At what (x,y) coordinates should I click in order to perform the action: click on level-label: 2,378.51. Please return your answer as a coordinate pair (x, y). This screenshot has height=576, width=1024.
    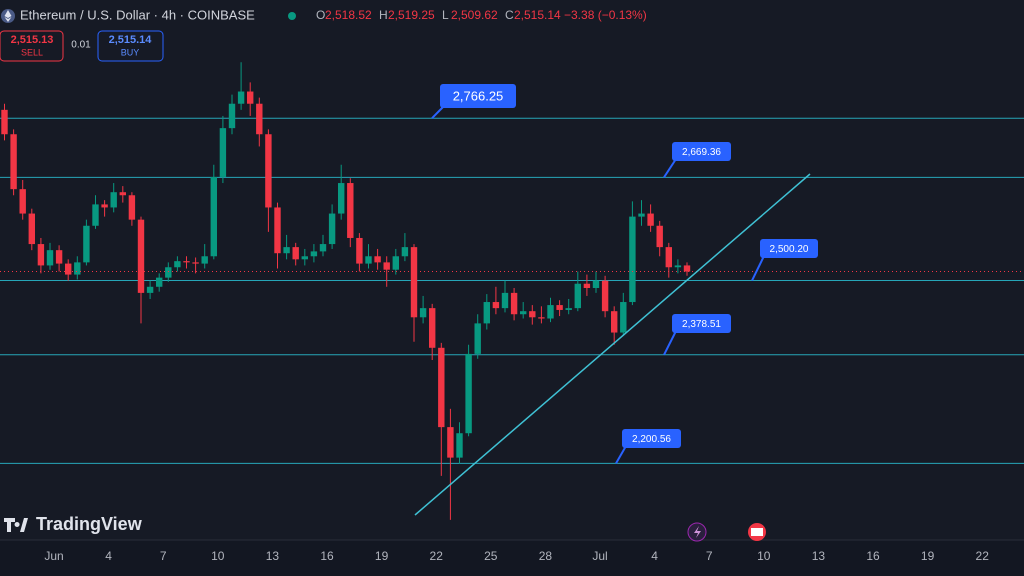
    Looking at the image, I should click on (701, 324).